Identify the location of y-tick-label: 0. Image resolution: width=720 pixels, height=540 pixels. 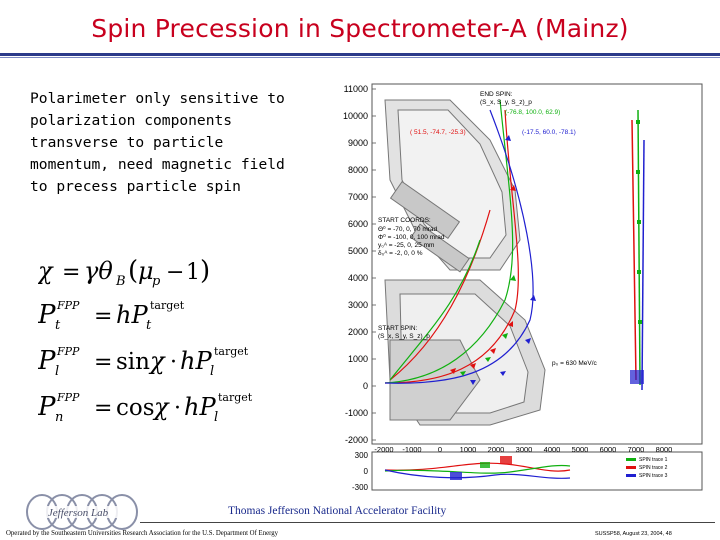
(365, 386).